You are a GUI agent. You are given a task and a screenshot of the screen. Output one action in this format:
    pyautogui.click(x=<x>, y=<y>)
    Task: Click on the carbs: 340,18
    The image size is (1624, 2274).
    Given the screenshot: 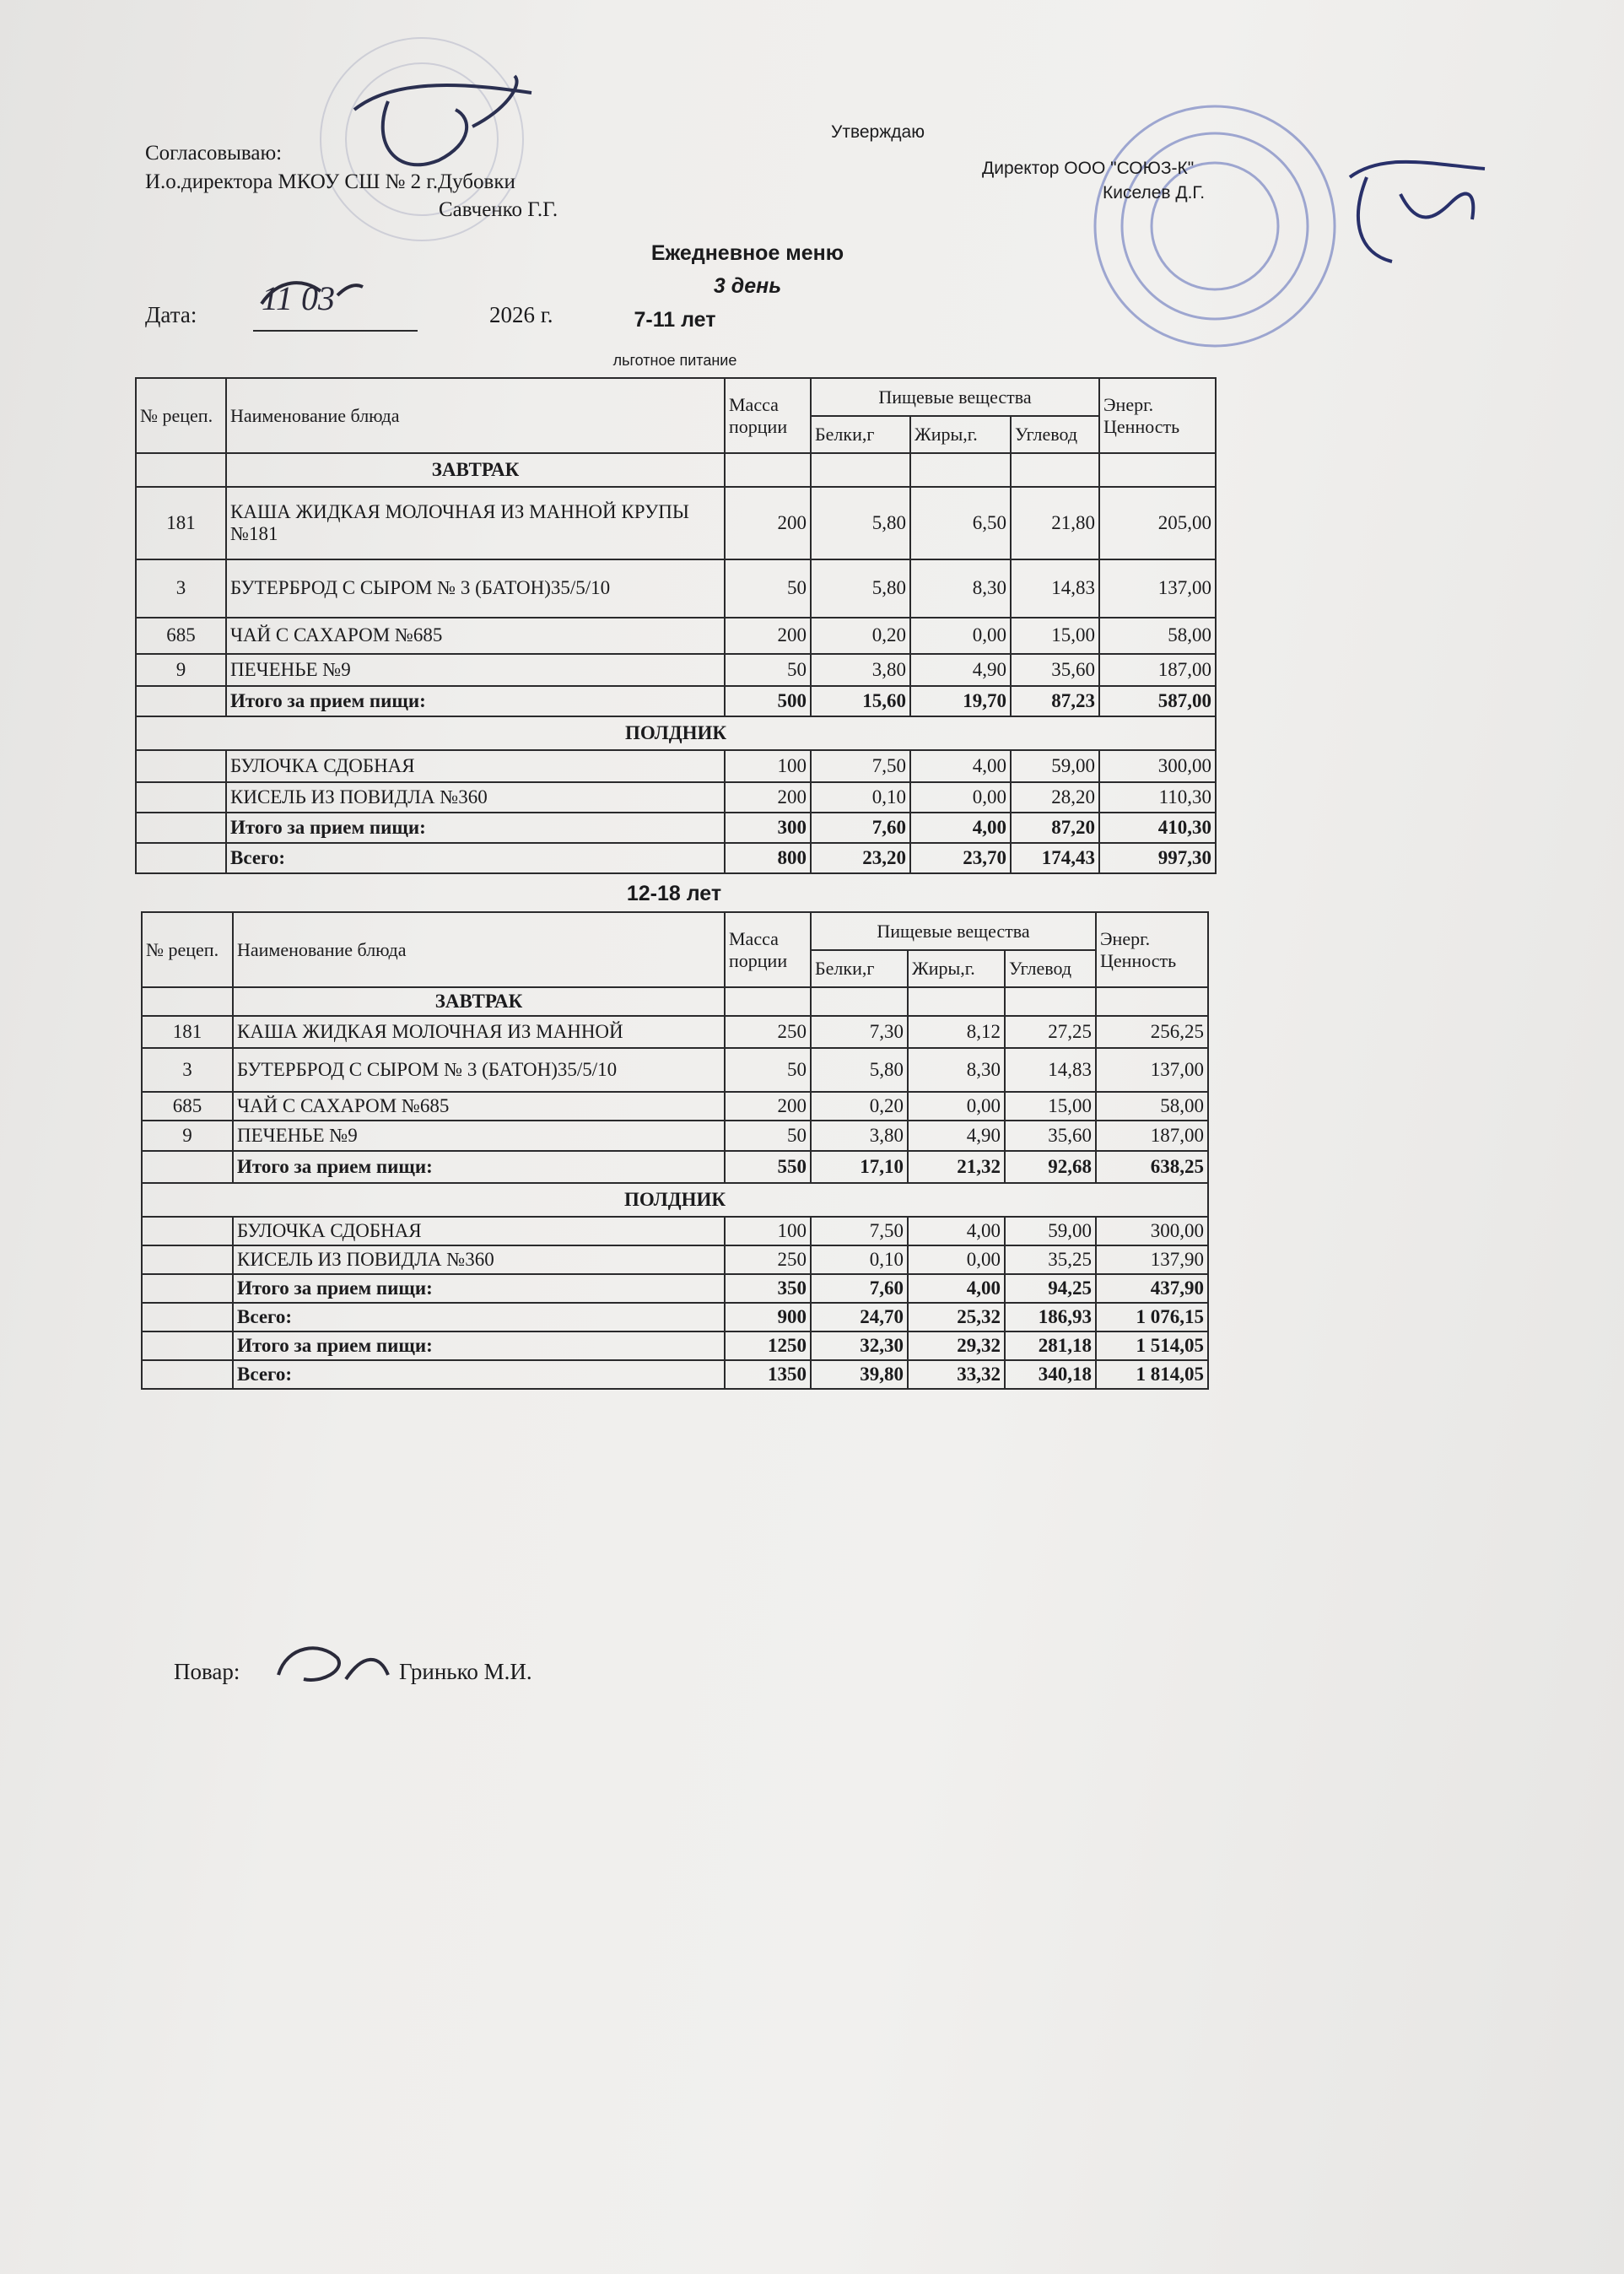 What is the action you would take?
    pyautogui.click(x=1050, y=1374)
    